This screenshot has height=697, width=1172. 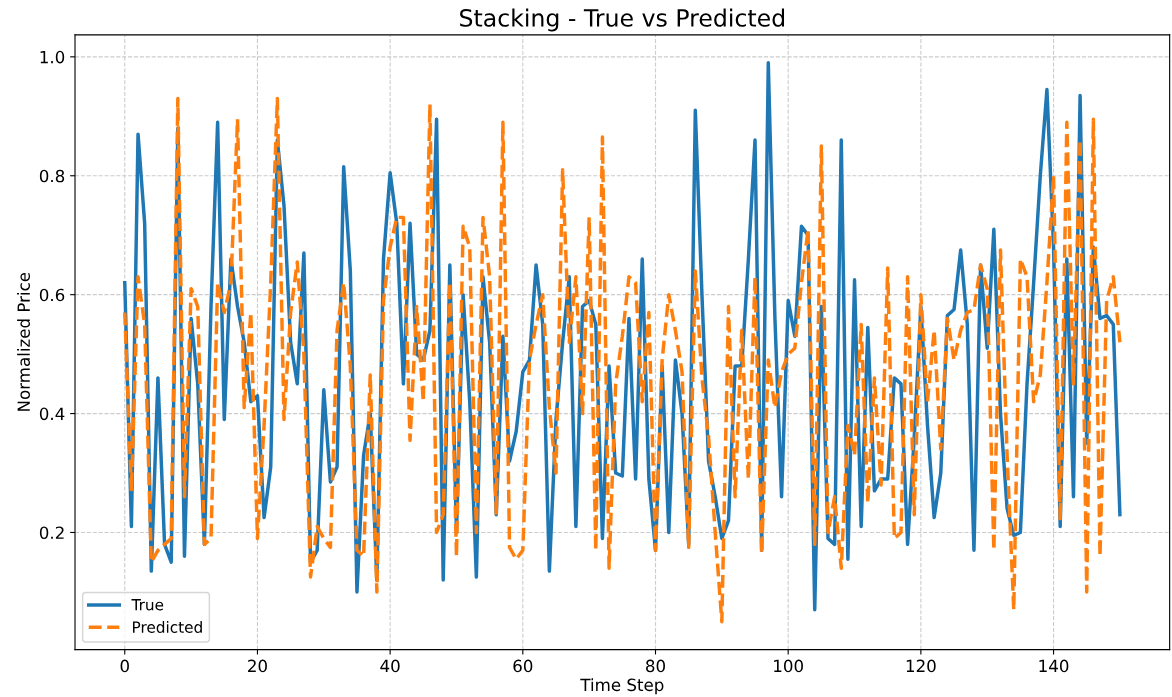 What do you see at coordinates (257, 666) in the screenshot?
I see `x-tick-label: 20` at bounding box center [257, 666].